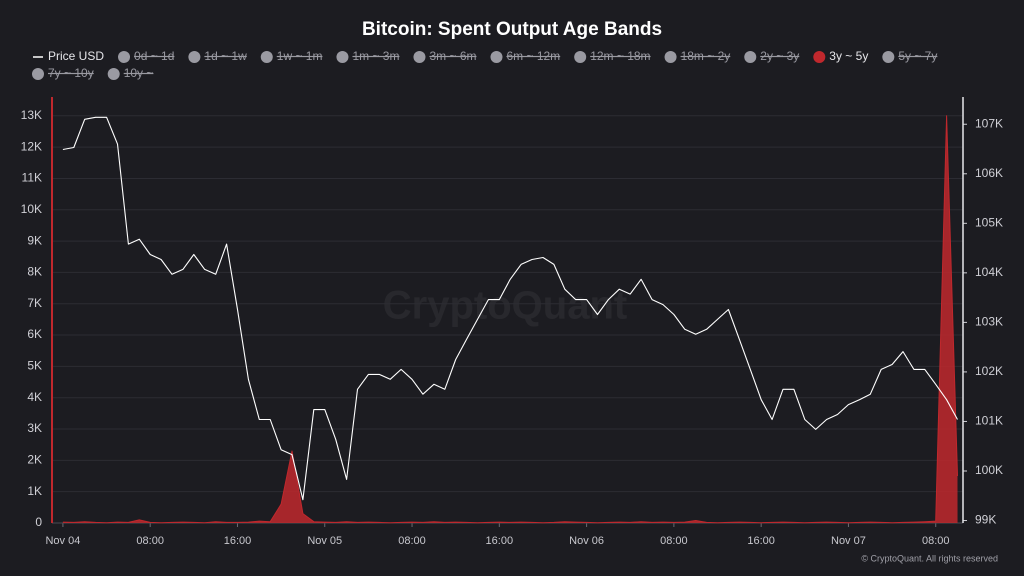  I want to click on legend-item: 1w ~ 1m, so click(291, 56).